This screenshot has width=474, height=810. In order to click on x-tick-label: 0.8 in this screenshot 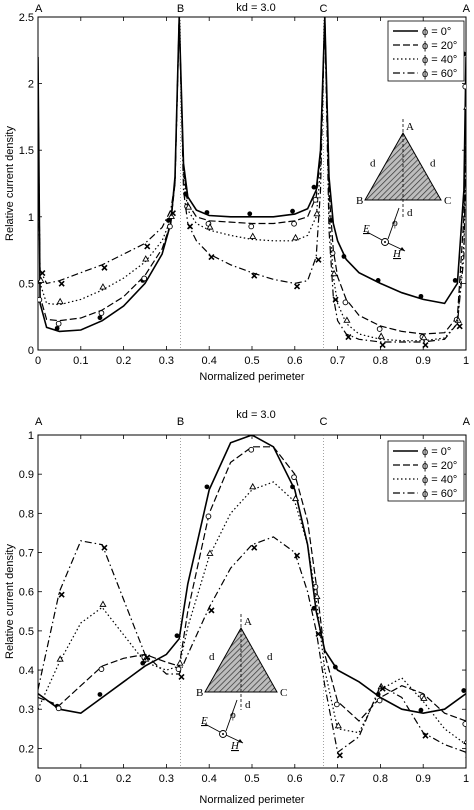, I will do `click(380, 361)`.